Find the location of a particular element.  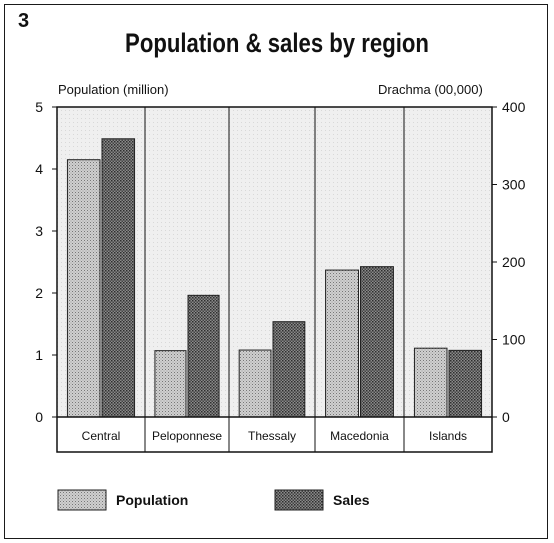

y-right-tick-label: 400 is located at coordinates (514, 107).